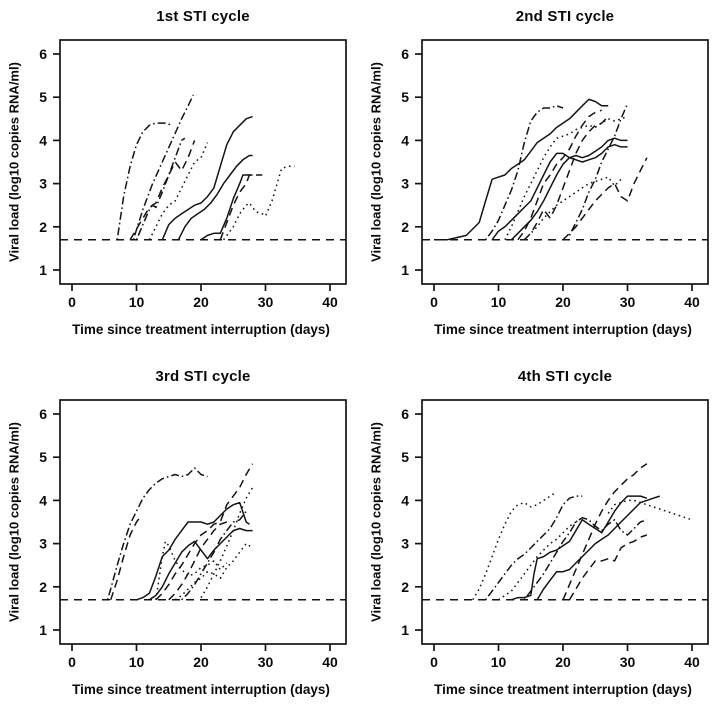  I want to click on panel-title: 4th STI cycle, so click(565, 376).